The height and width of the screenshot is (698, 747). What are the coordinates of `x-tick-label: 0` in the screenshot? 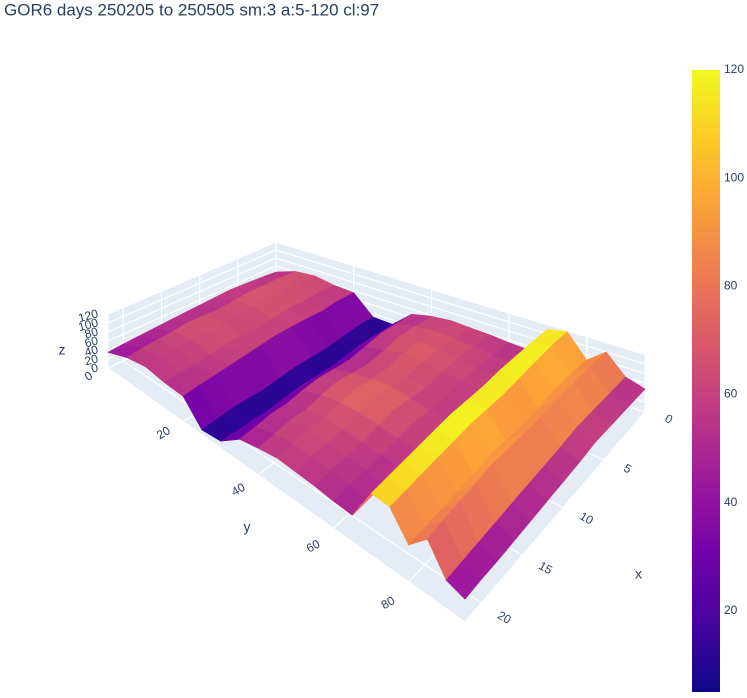 It's located at (668, 419).